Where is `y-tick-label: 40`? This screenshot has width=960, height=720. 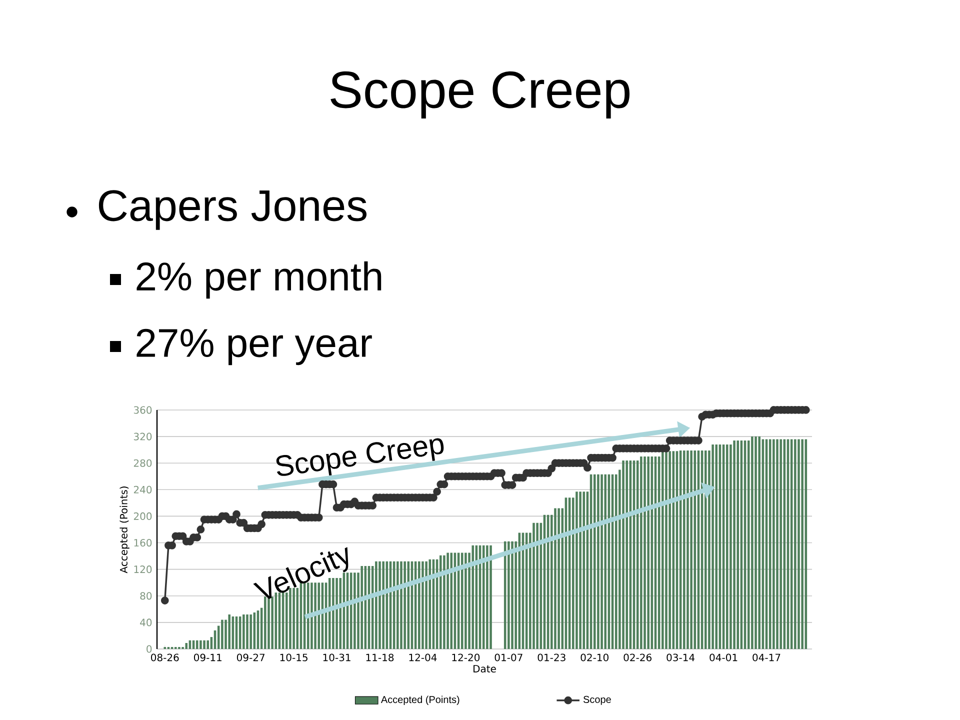
y-tick-label: 40 is located at coordinates (146, 622).